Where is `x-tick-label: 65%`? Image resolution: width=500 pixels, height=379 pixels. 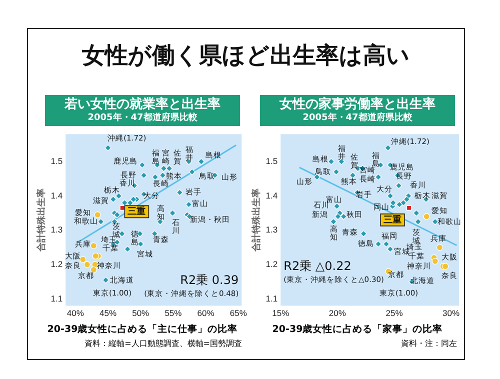
x-tick-label: 65% is located at coordinates (239, 313).